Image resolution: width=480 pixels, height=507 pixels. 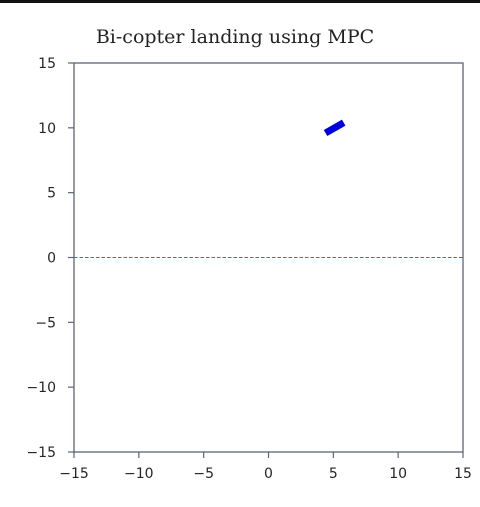 I want to click on y-tick-label: 10, so click(x=47, y=129).